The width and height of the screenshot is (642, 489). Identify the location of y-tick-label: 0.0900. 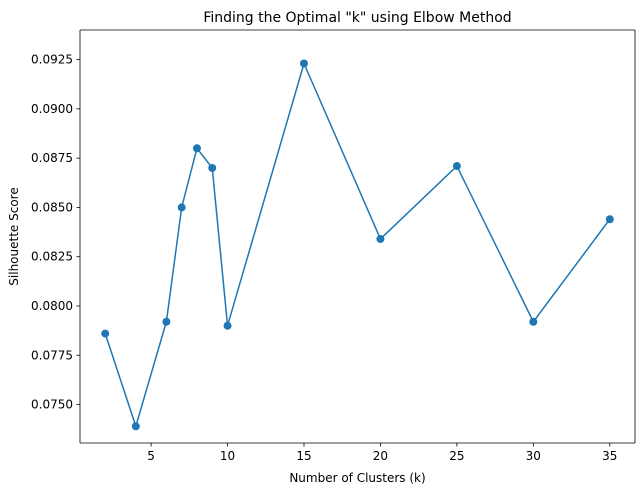
(52, 109).